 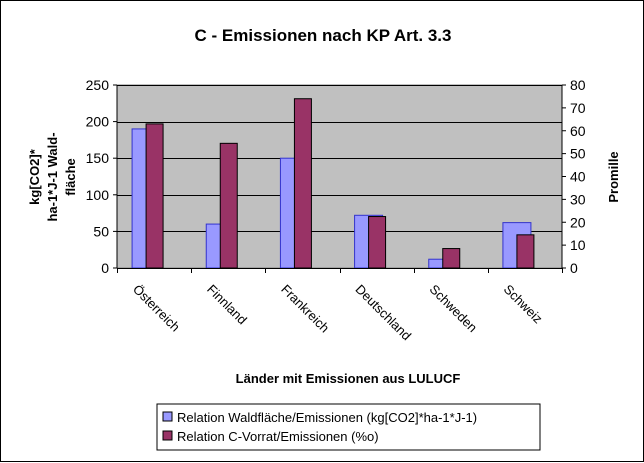 What do you see at coordinates (578, 222) in the screenshot?
I see `right-tick-label: 20` at bounding box center [578, 222].